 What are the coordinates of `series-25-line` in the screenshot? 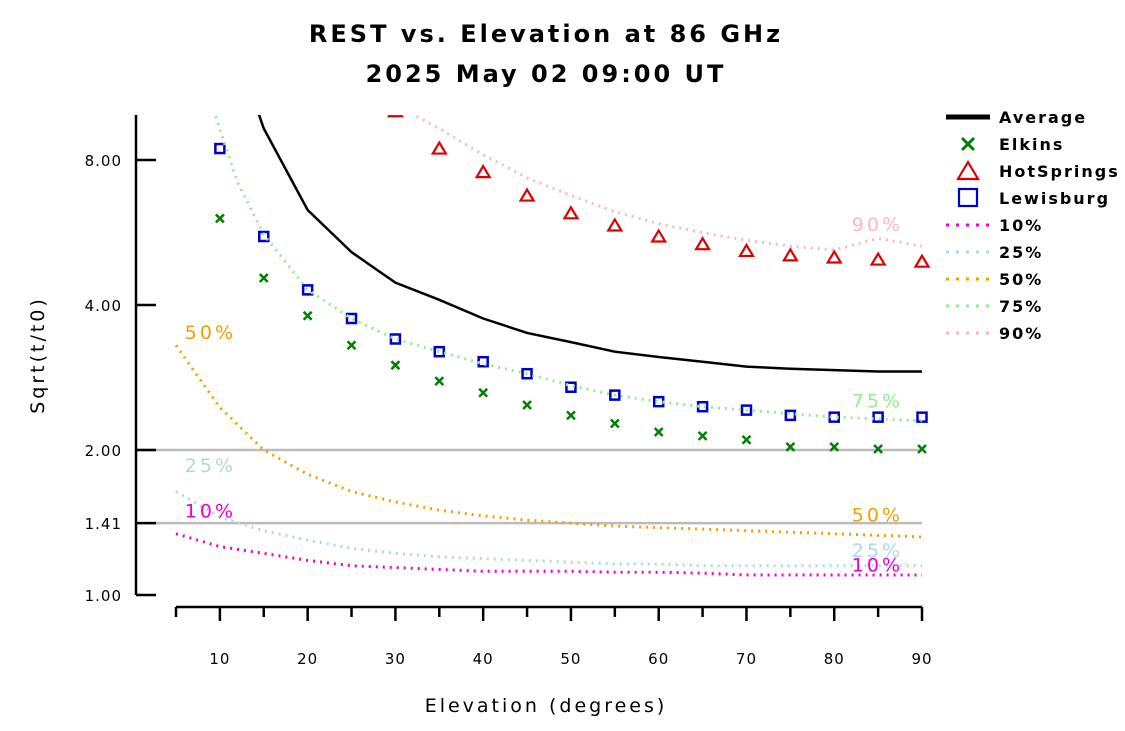 It's located at (548, 529).